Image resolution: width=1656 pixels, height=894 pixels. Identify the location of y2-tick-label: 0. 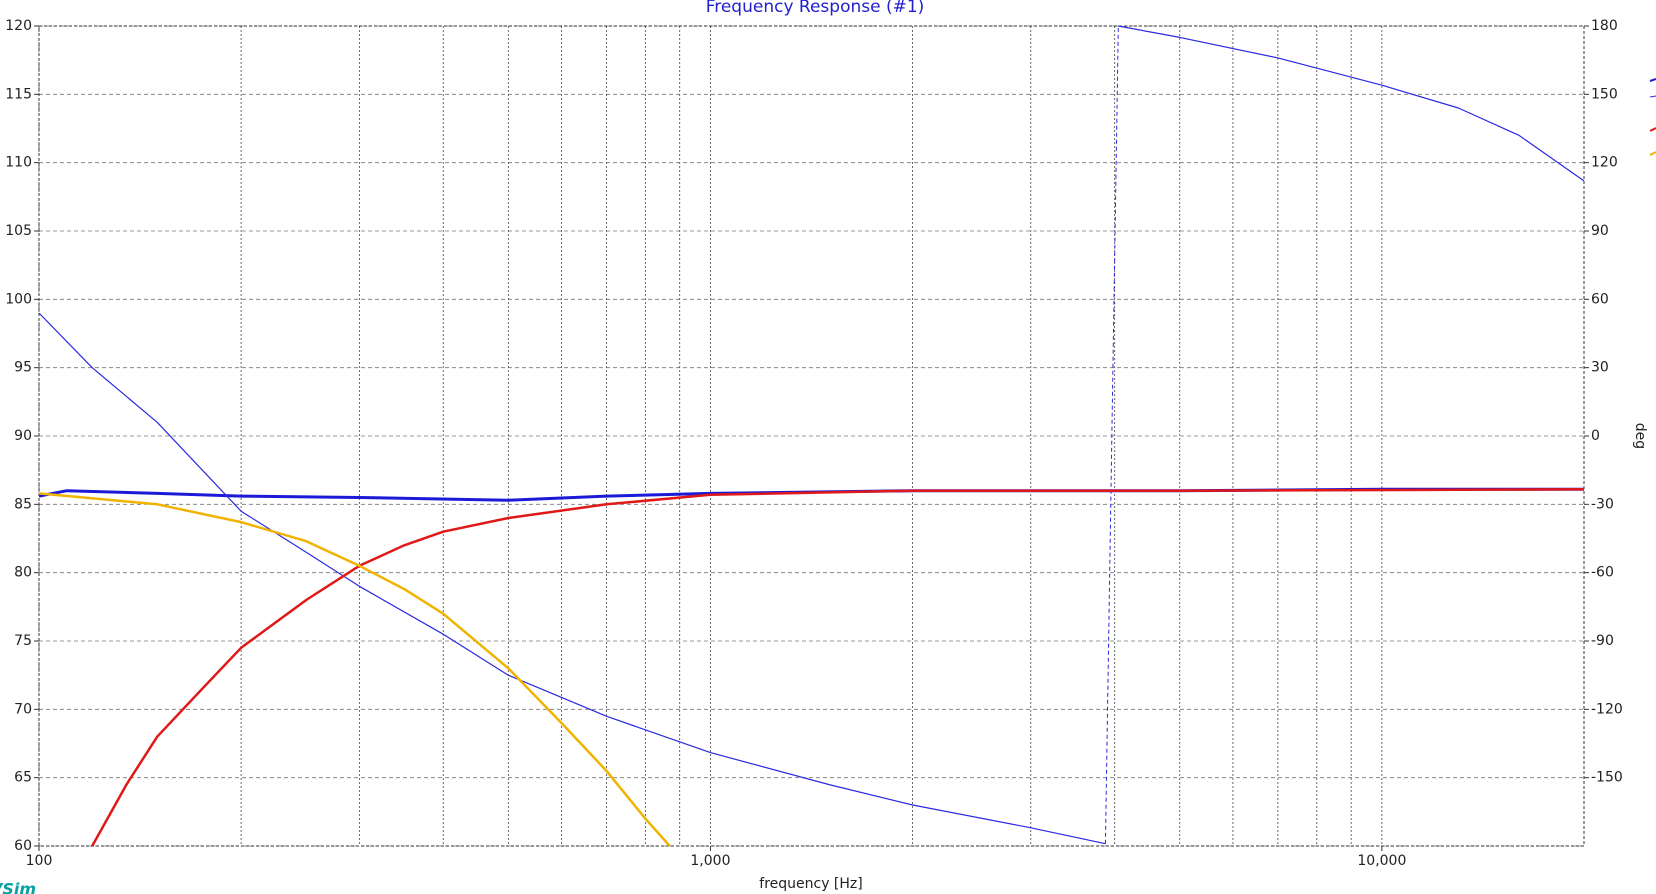
(1595, 436).